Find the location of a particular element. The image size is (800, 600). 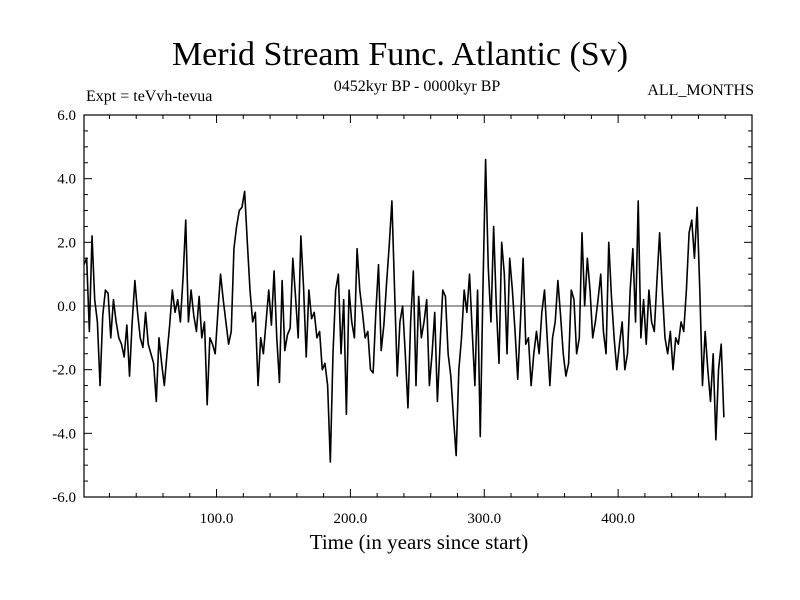

x-tick-label: 400.0 is located at coordinates (618, 519).